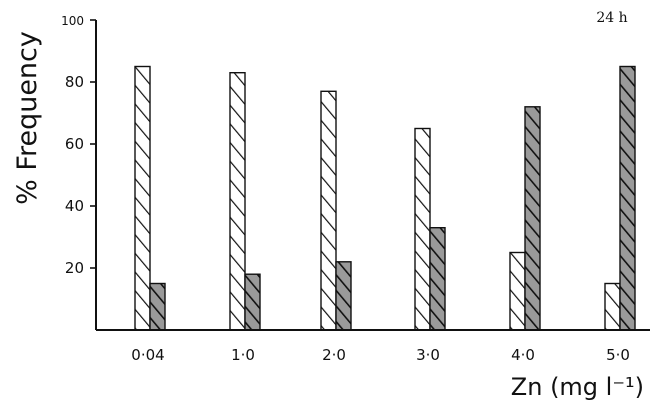 The image size is (660, 417). I want to click on x-tick-label: 5·0, so click(618, 355).